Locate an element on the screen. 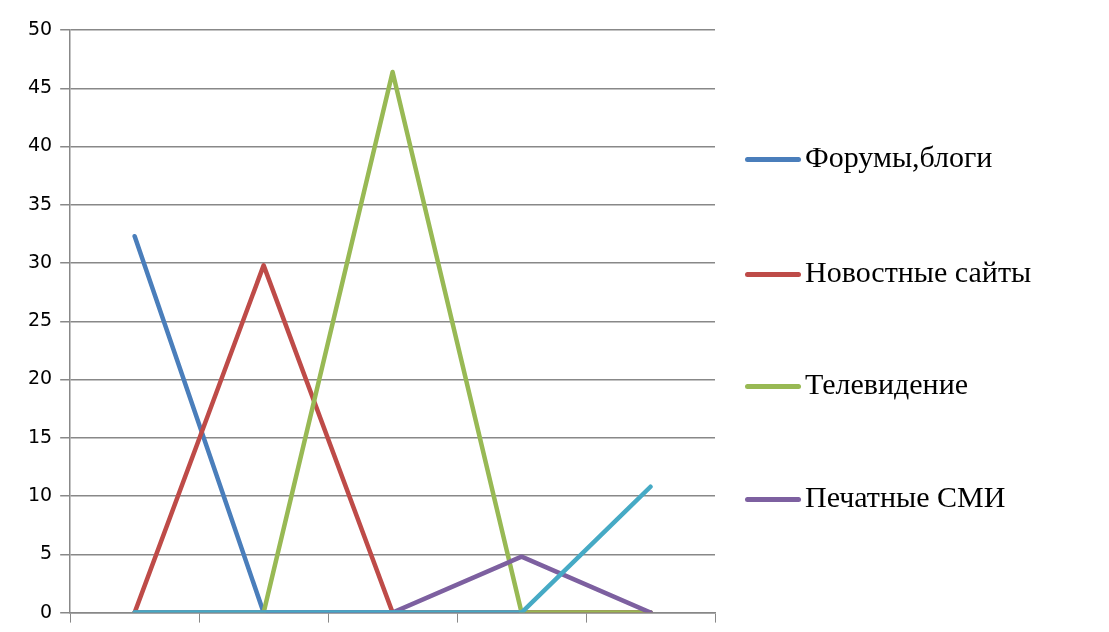 The image size is (1109, 632). y-tick-label: 20 is located at coordinates (40, 377).